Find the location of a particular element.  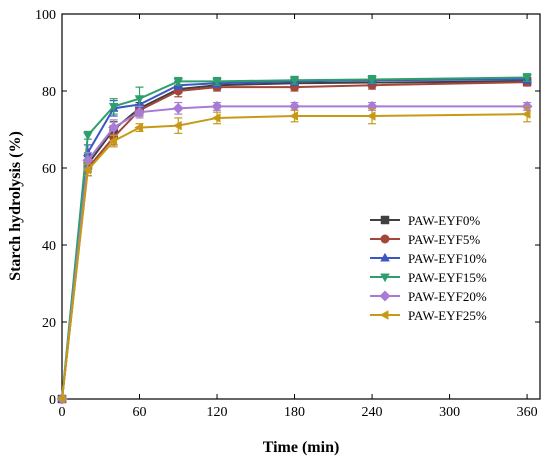

x-tick-label: 120 is located at coordinates (217, 412).